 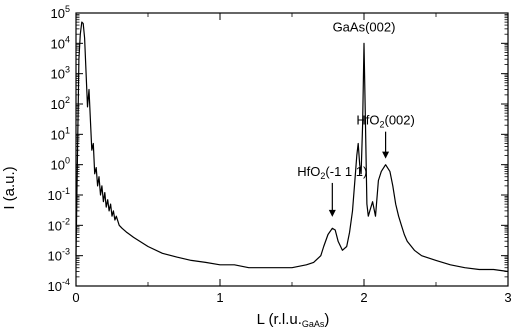 I want to click on annotation-gaas-002: GaAs(002), so click(x=364, y=26).